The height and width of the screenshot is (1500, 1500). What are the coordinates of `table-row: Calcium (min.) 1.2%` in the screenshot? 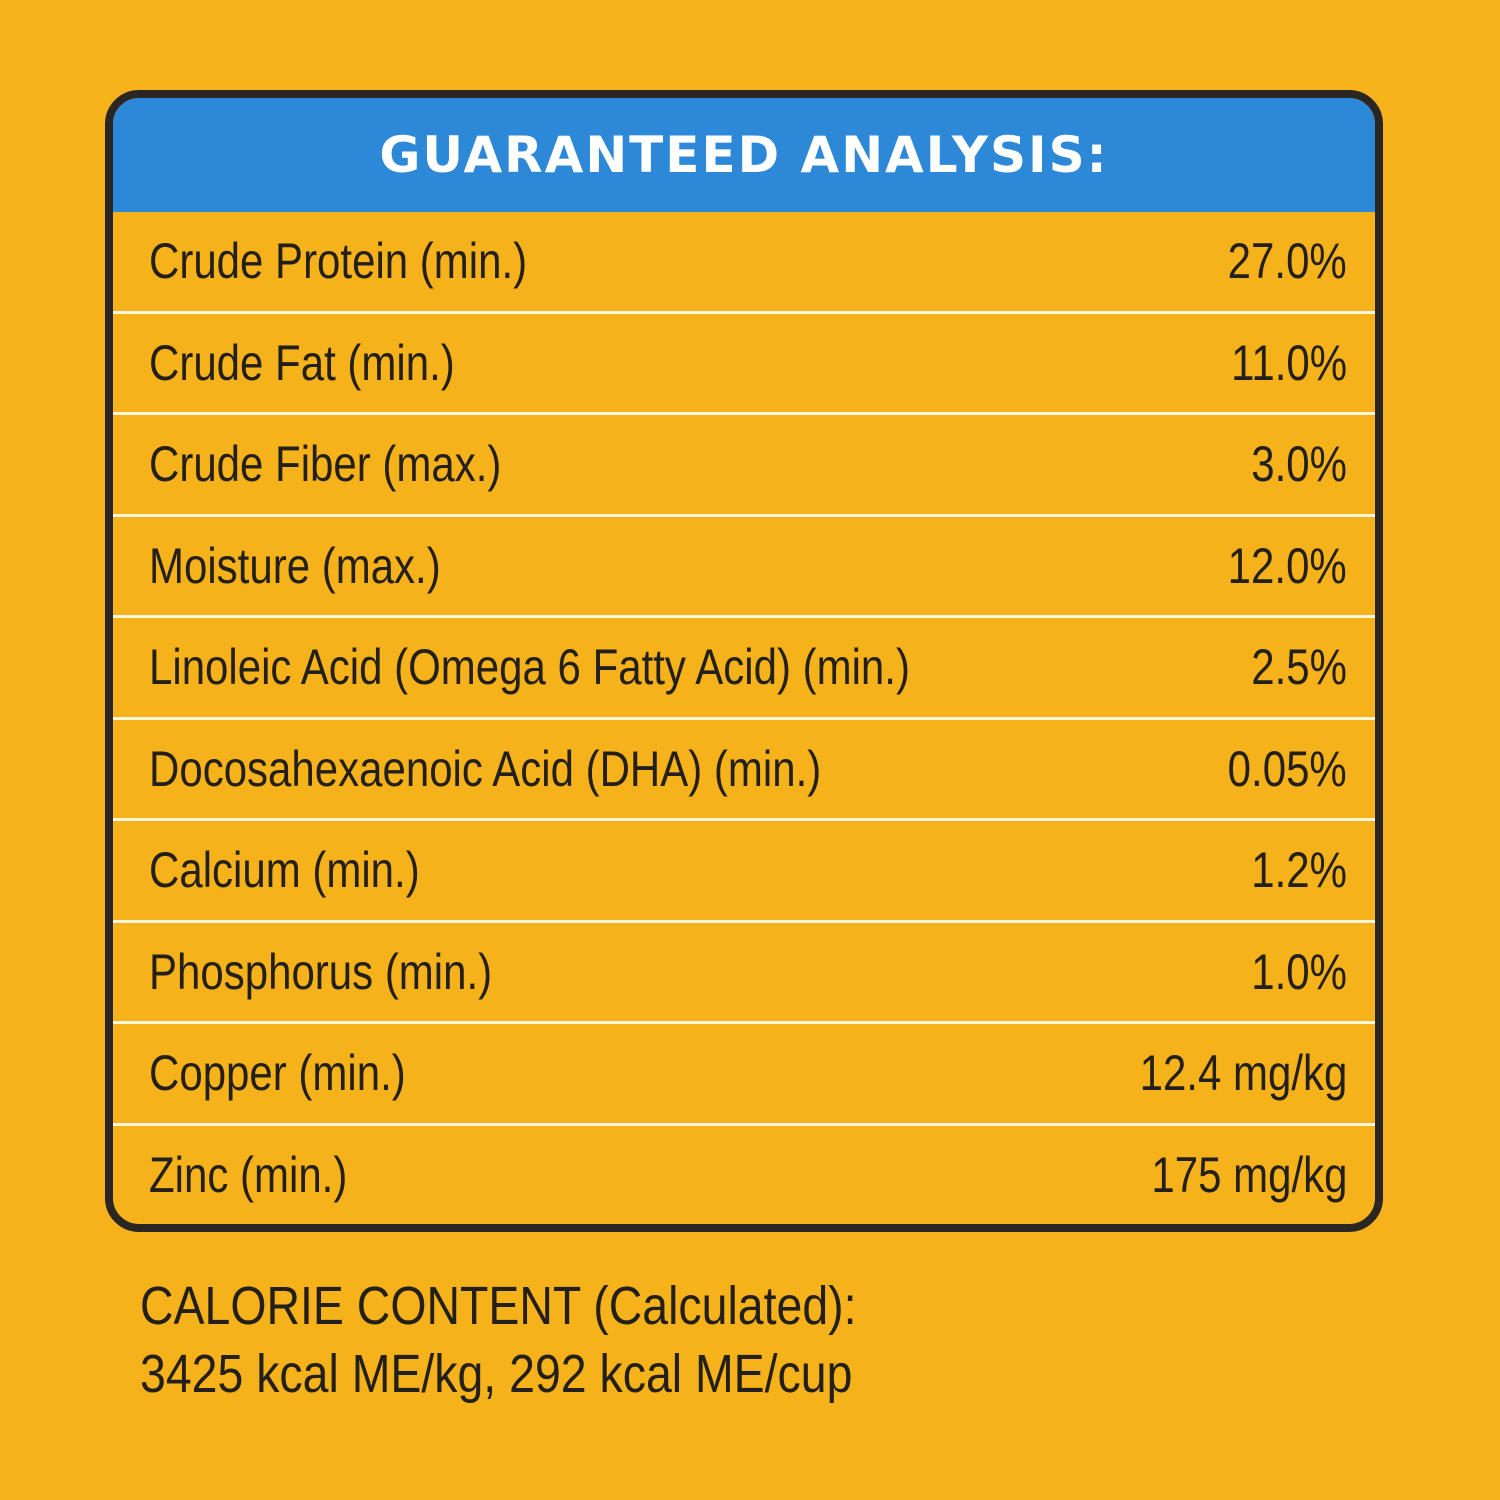 It's located at (744, 869).